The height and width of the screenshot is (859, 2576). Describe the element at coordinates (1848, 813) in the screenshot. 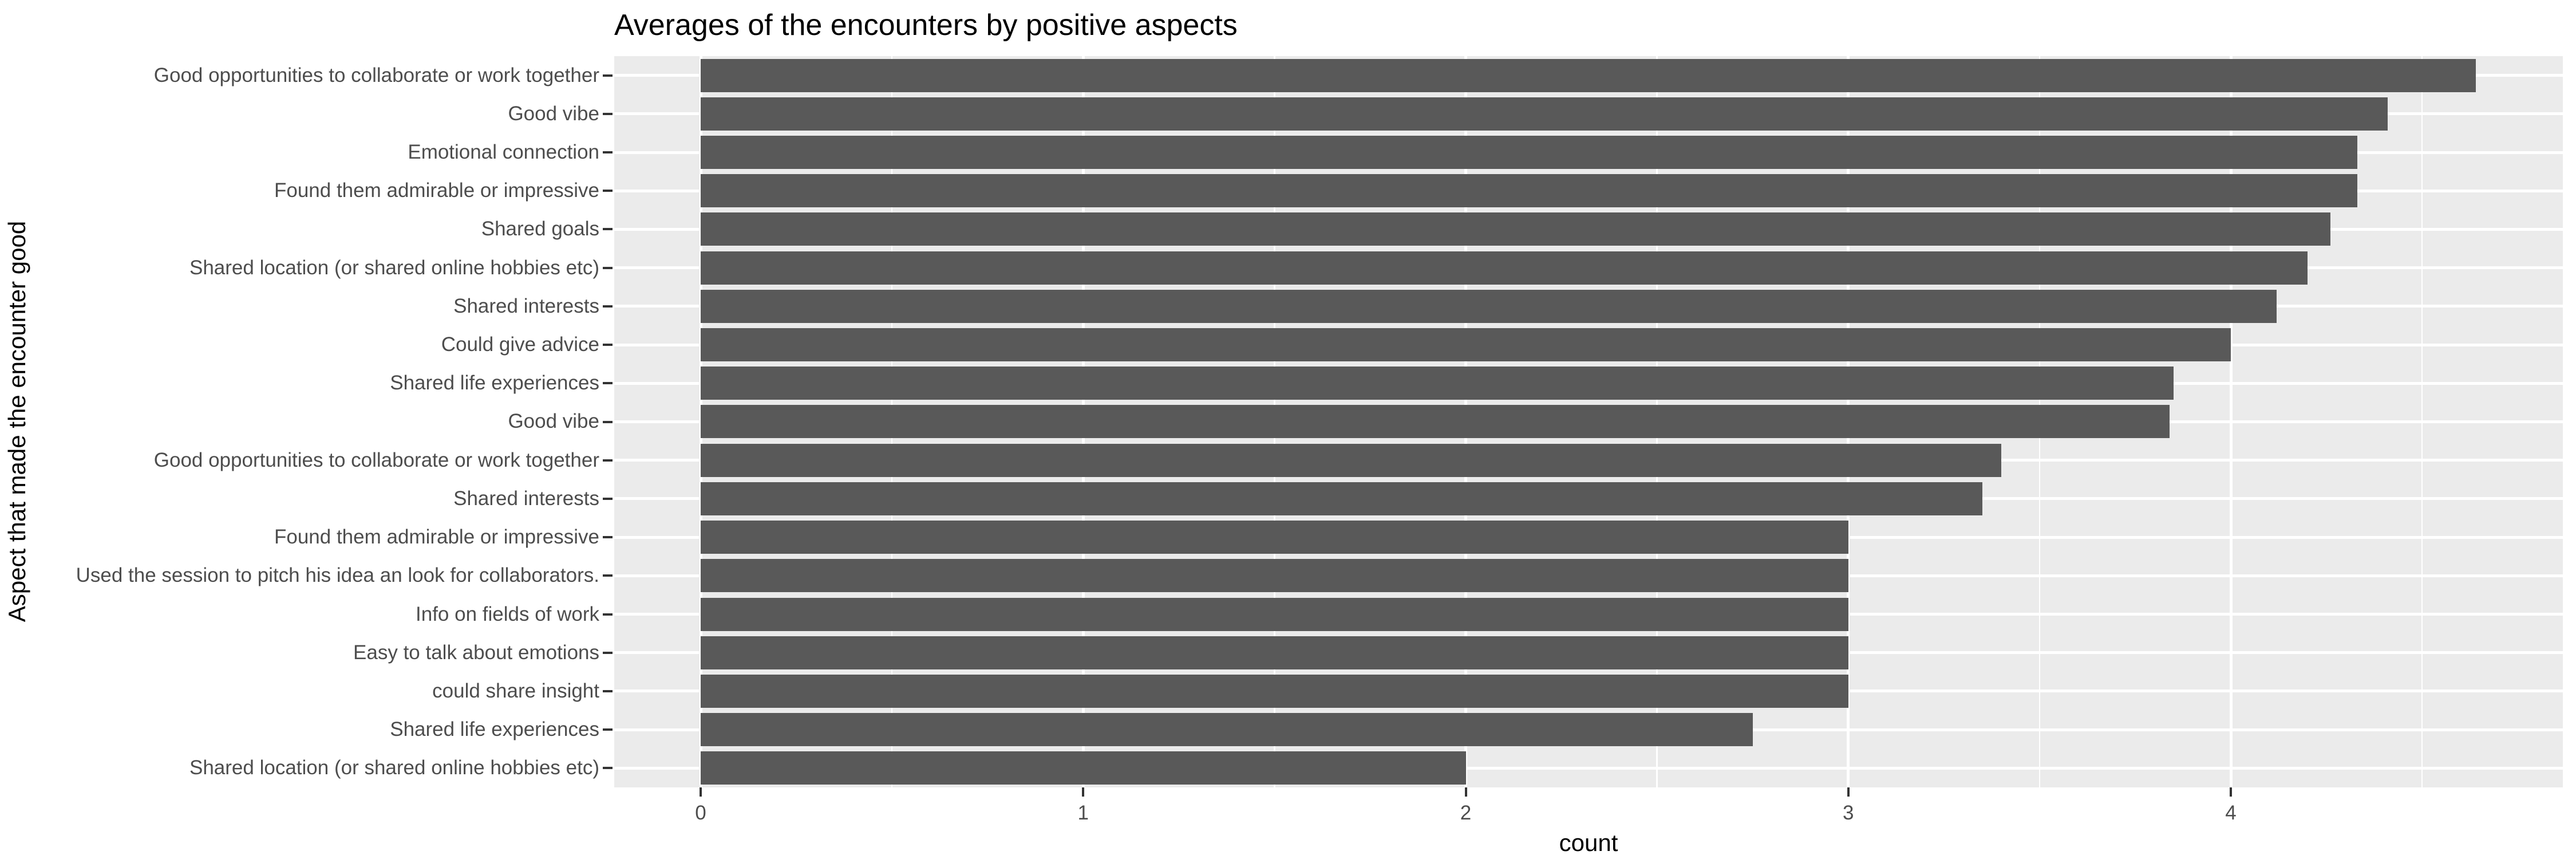

I see `x-tick-label: 3` at that location.